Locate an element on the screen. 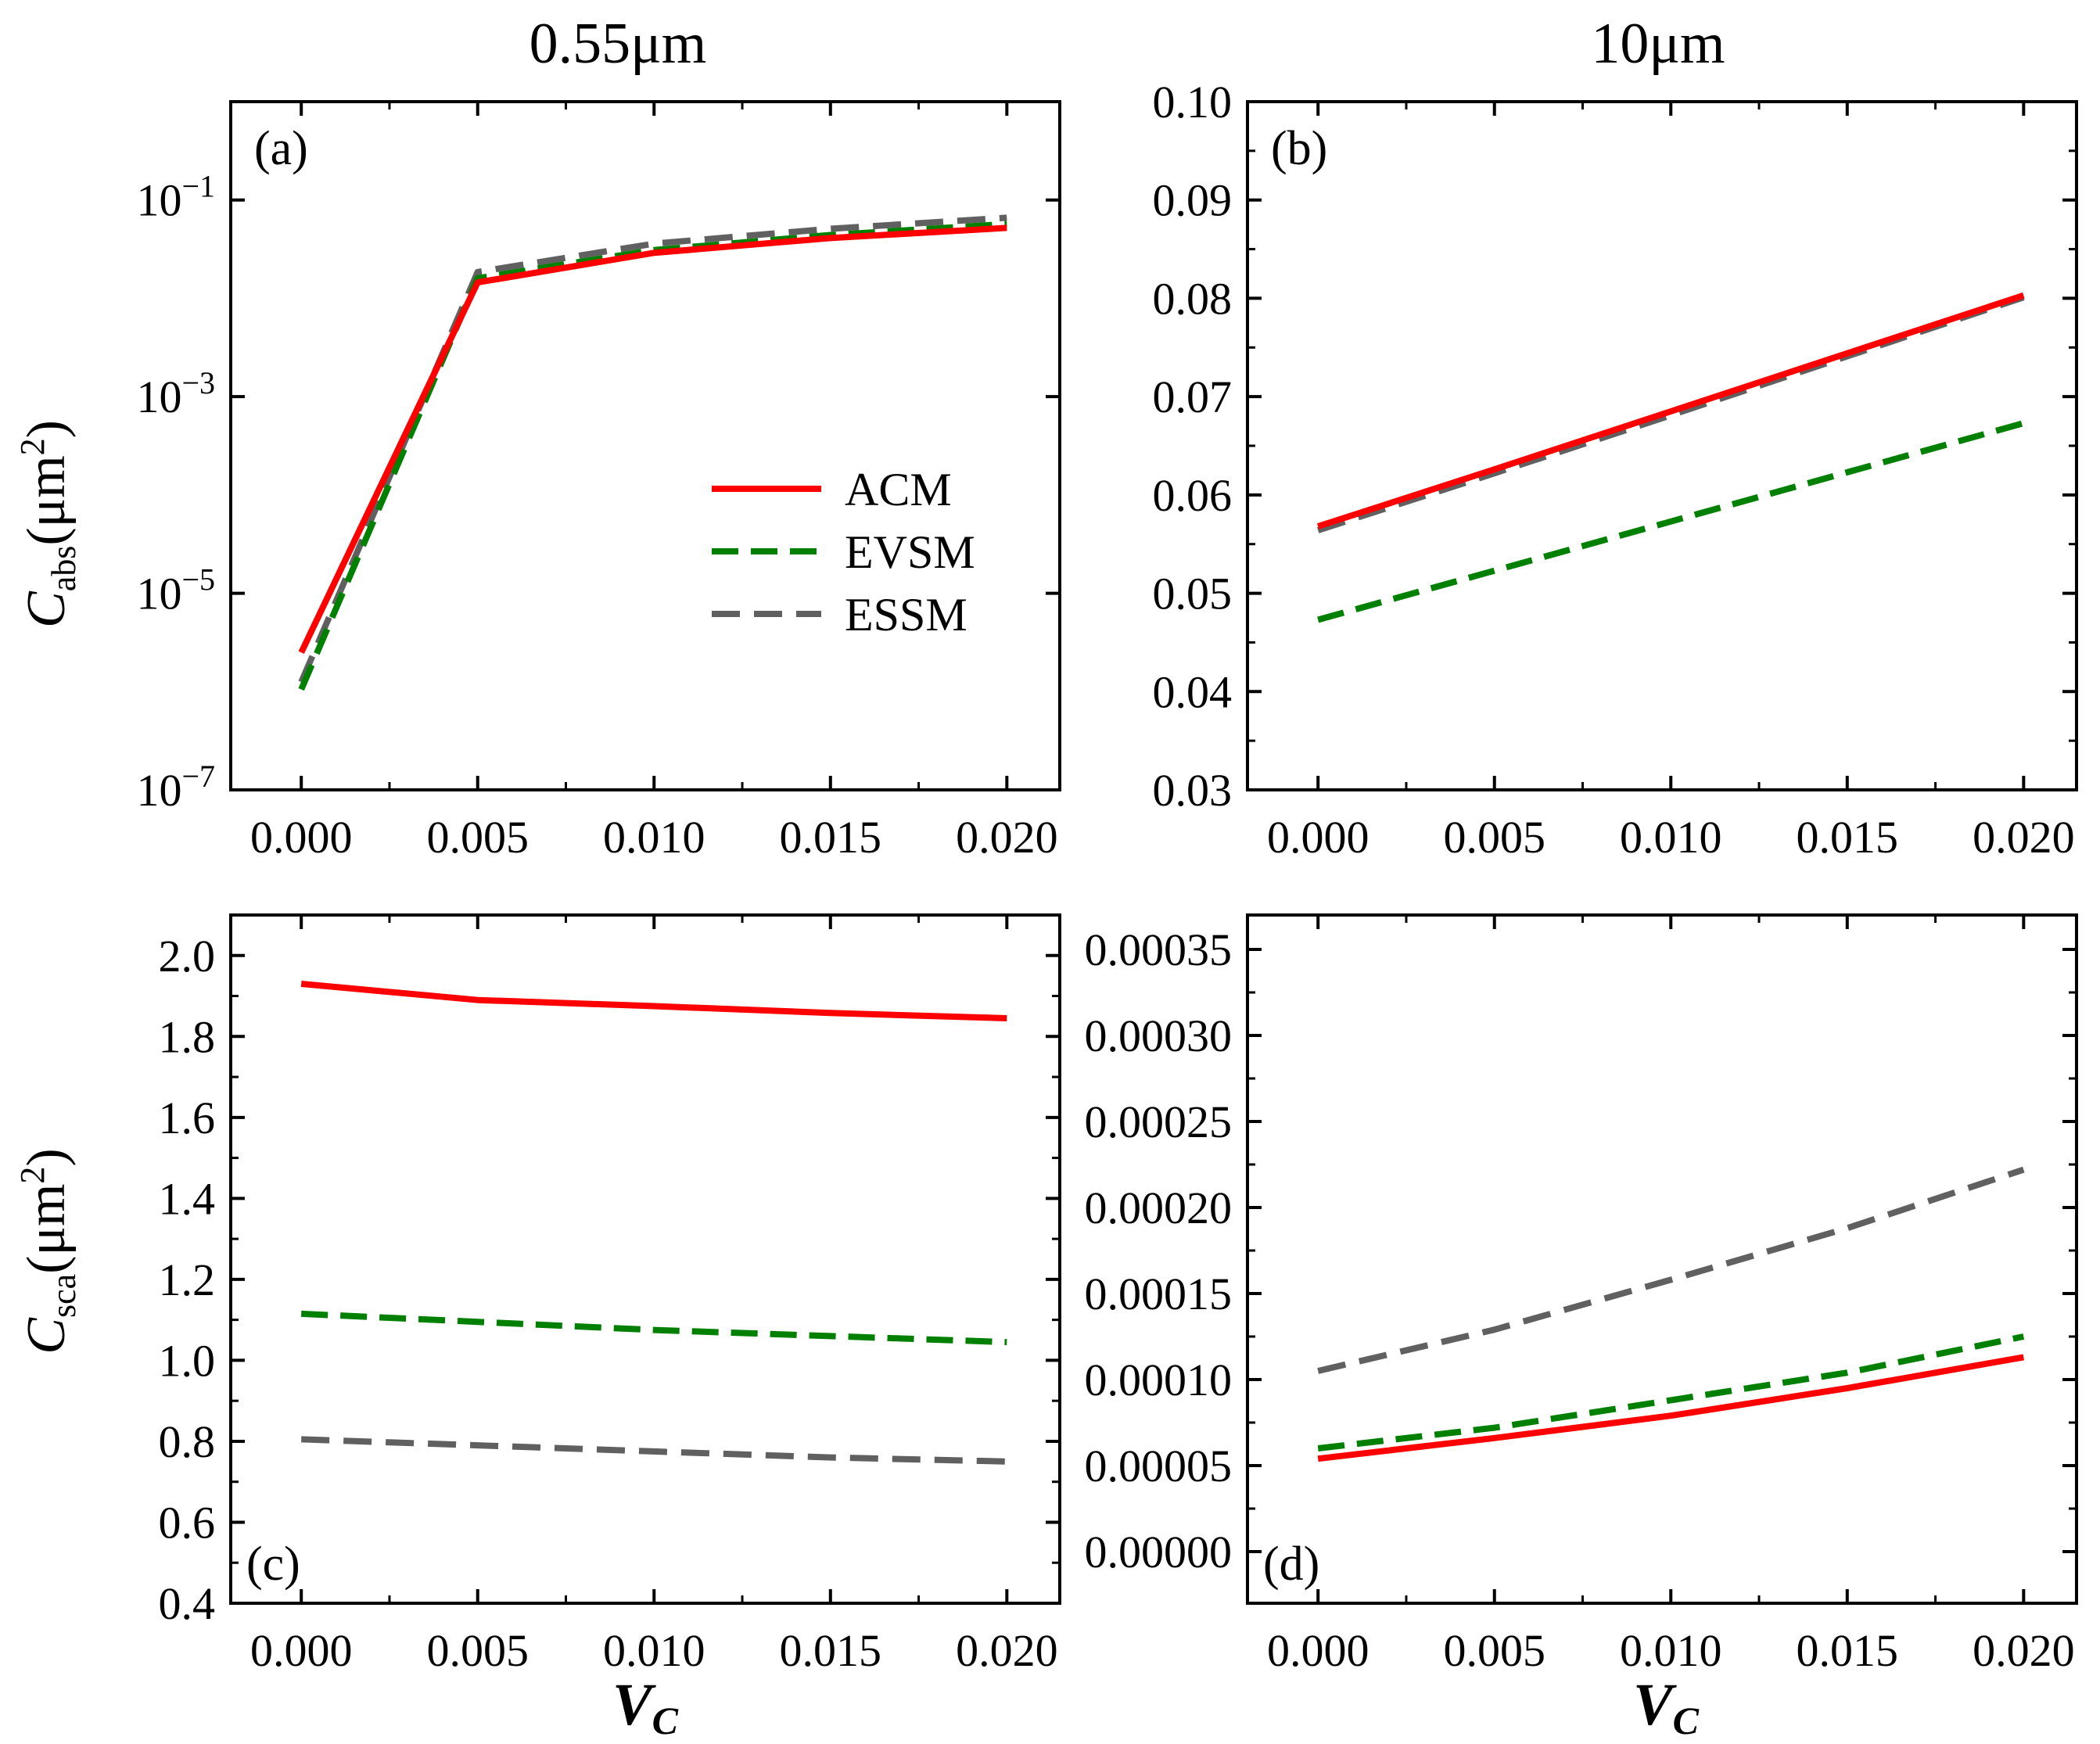  y-tick-label: 0.00025 is located at coordinates (1159, 1121).